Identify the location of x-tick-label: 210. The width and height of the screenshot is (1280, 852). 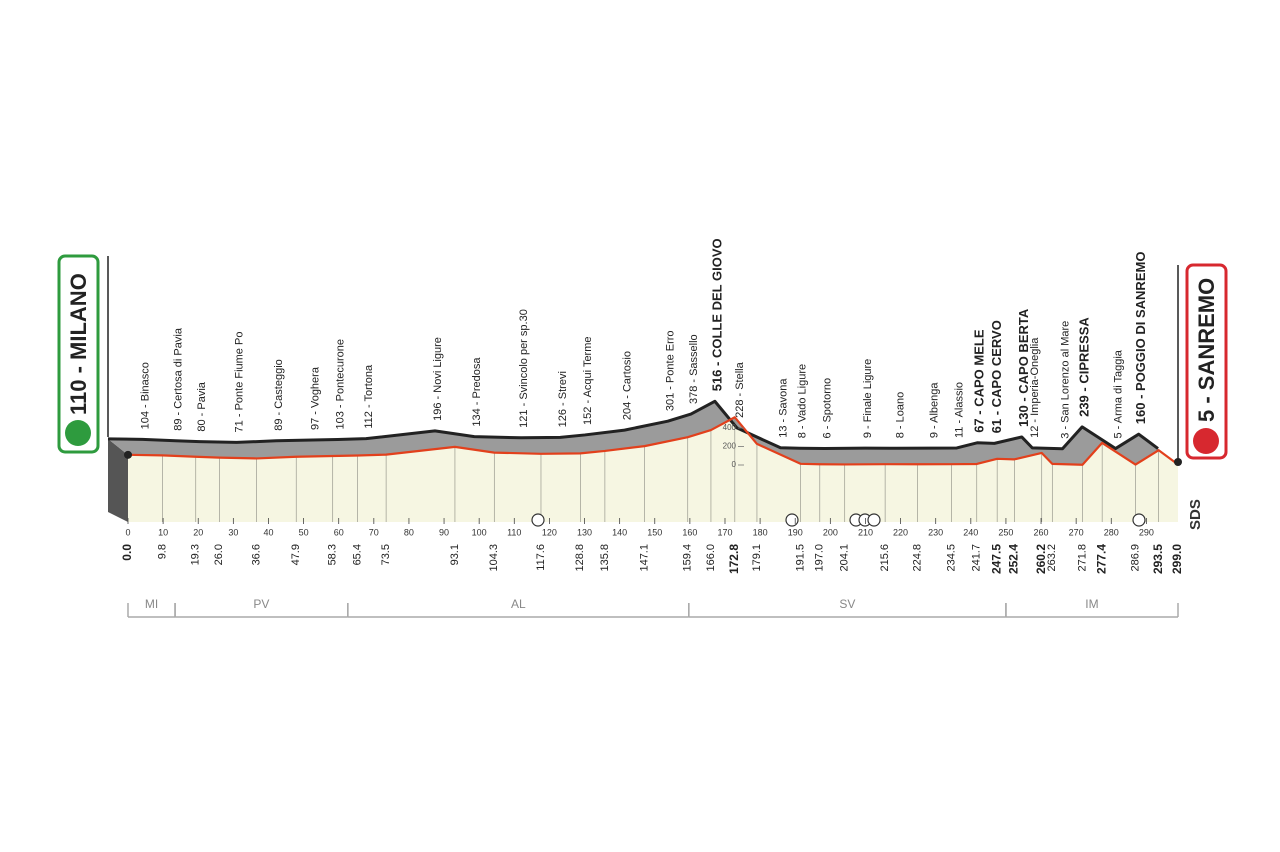
(865, 532).